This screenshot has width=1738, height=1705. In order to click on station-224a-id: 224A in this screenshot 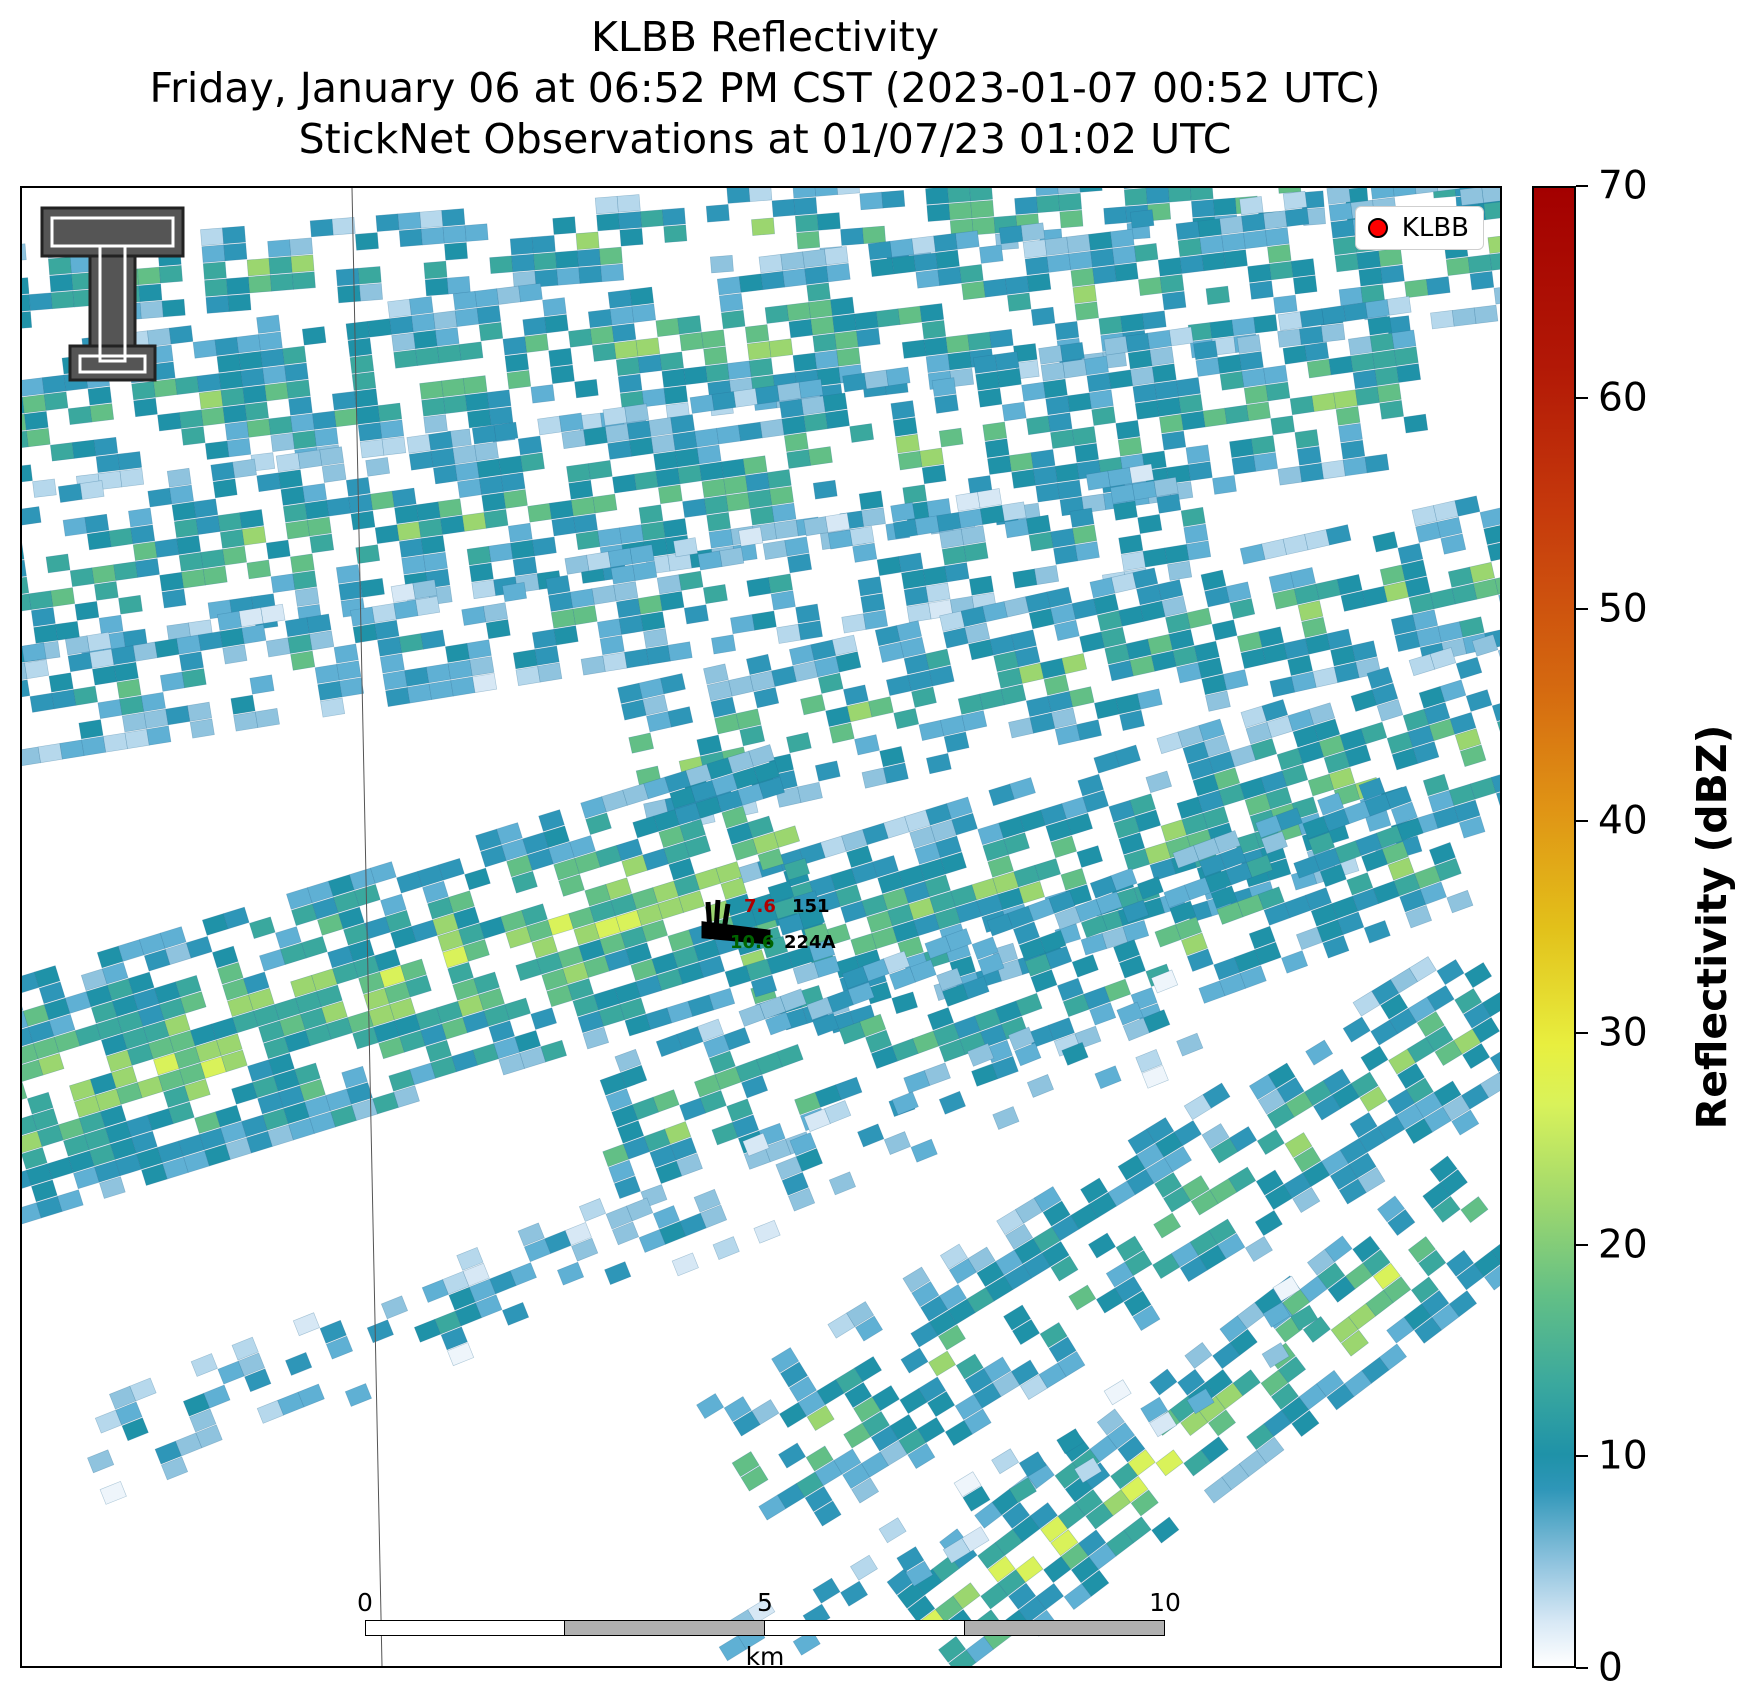, I will do `click(810, 942)`.